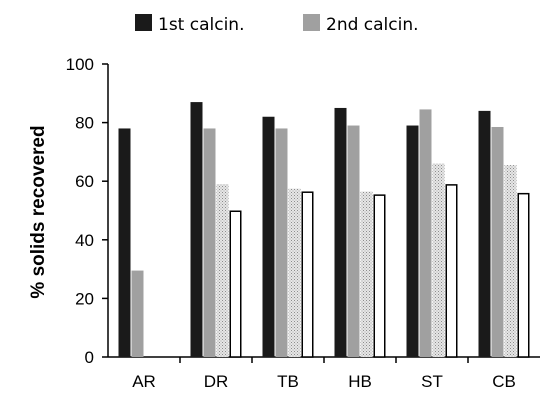 The image size is (541, 394). Describe the element at coordinates (432, 381) in the screenshot. I see `x-tick-label: ST` at that location.